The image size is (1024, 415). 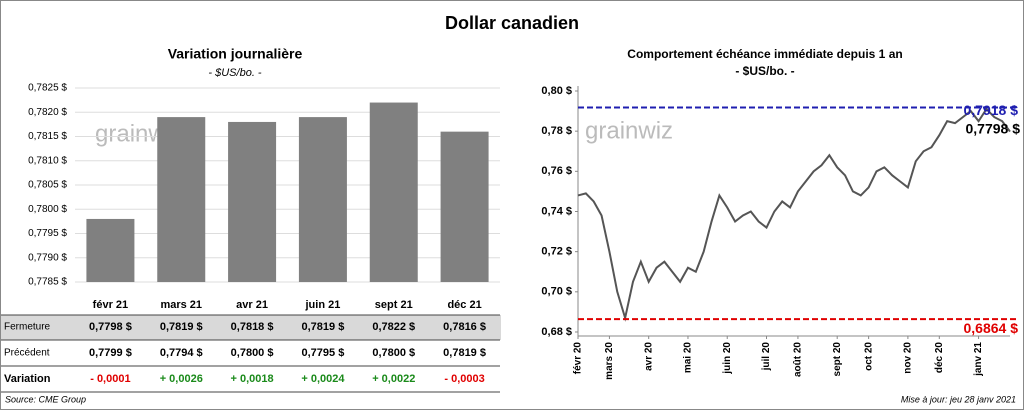 What do you see at coordinates (110, 327) in the screenshot?
I see `table-cell: 0,7798 $` at bounding box center [110, 327].